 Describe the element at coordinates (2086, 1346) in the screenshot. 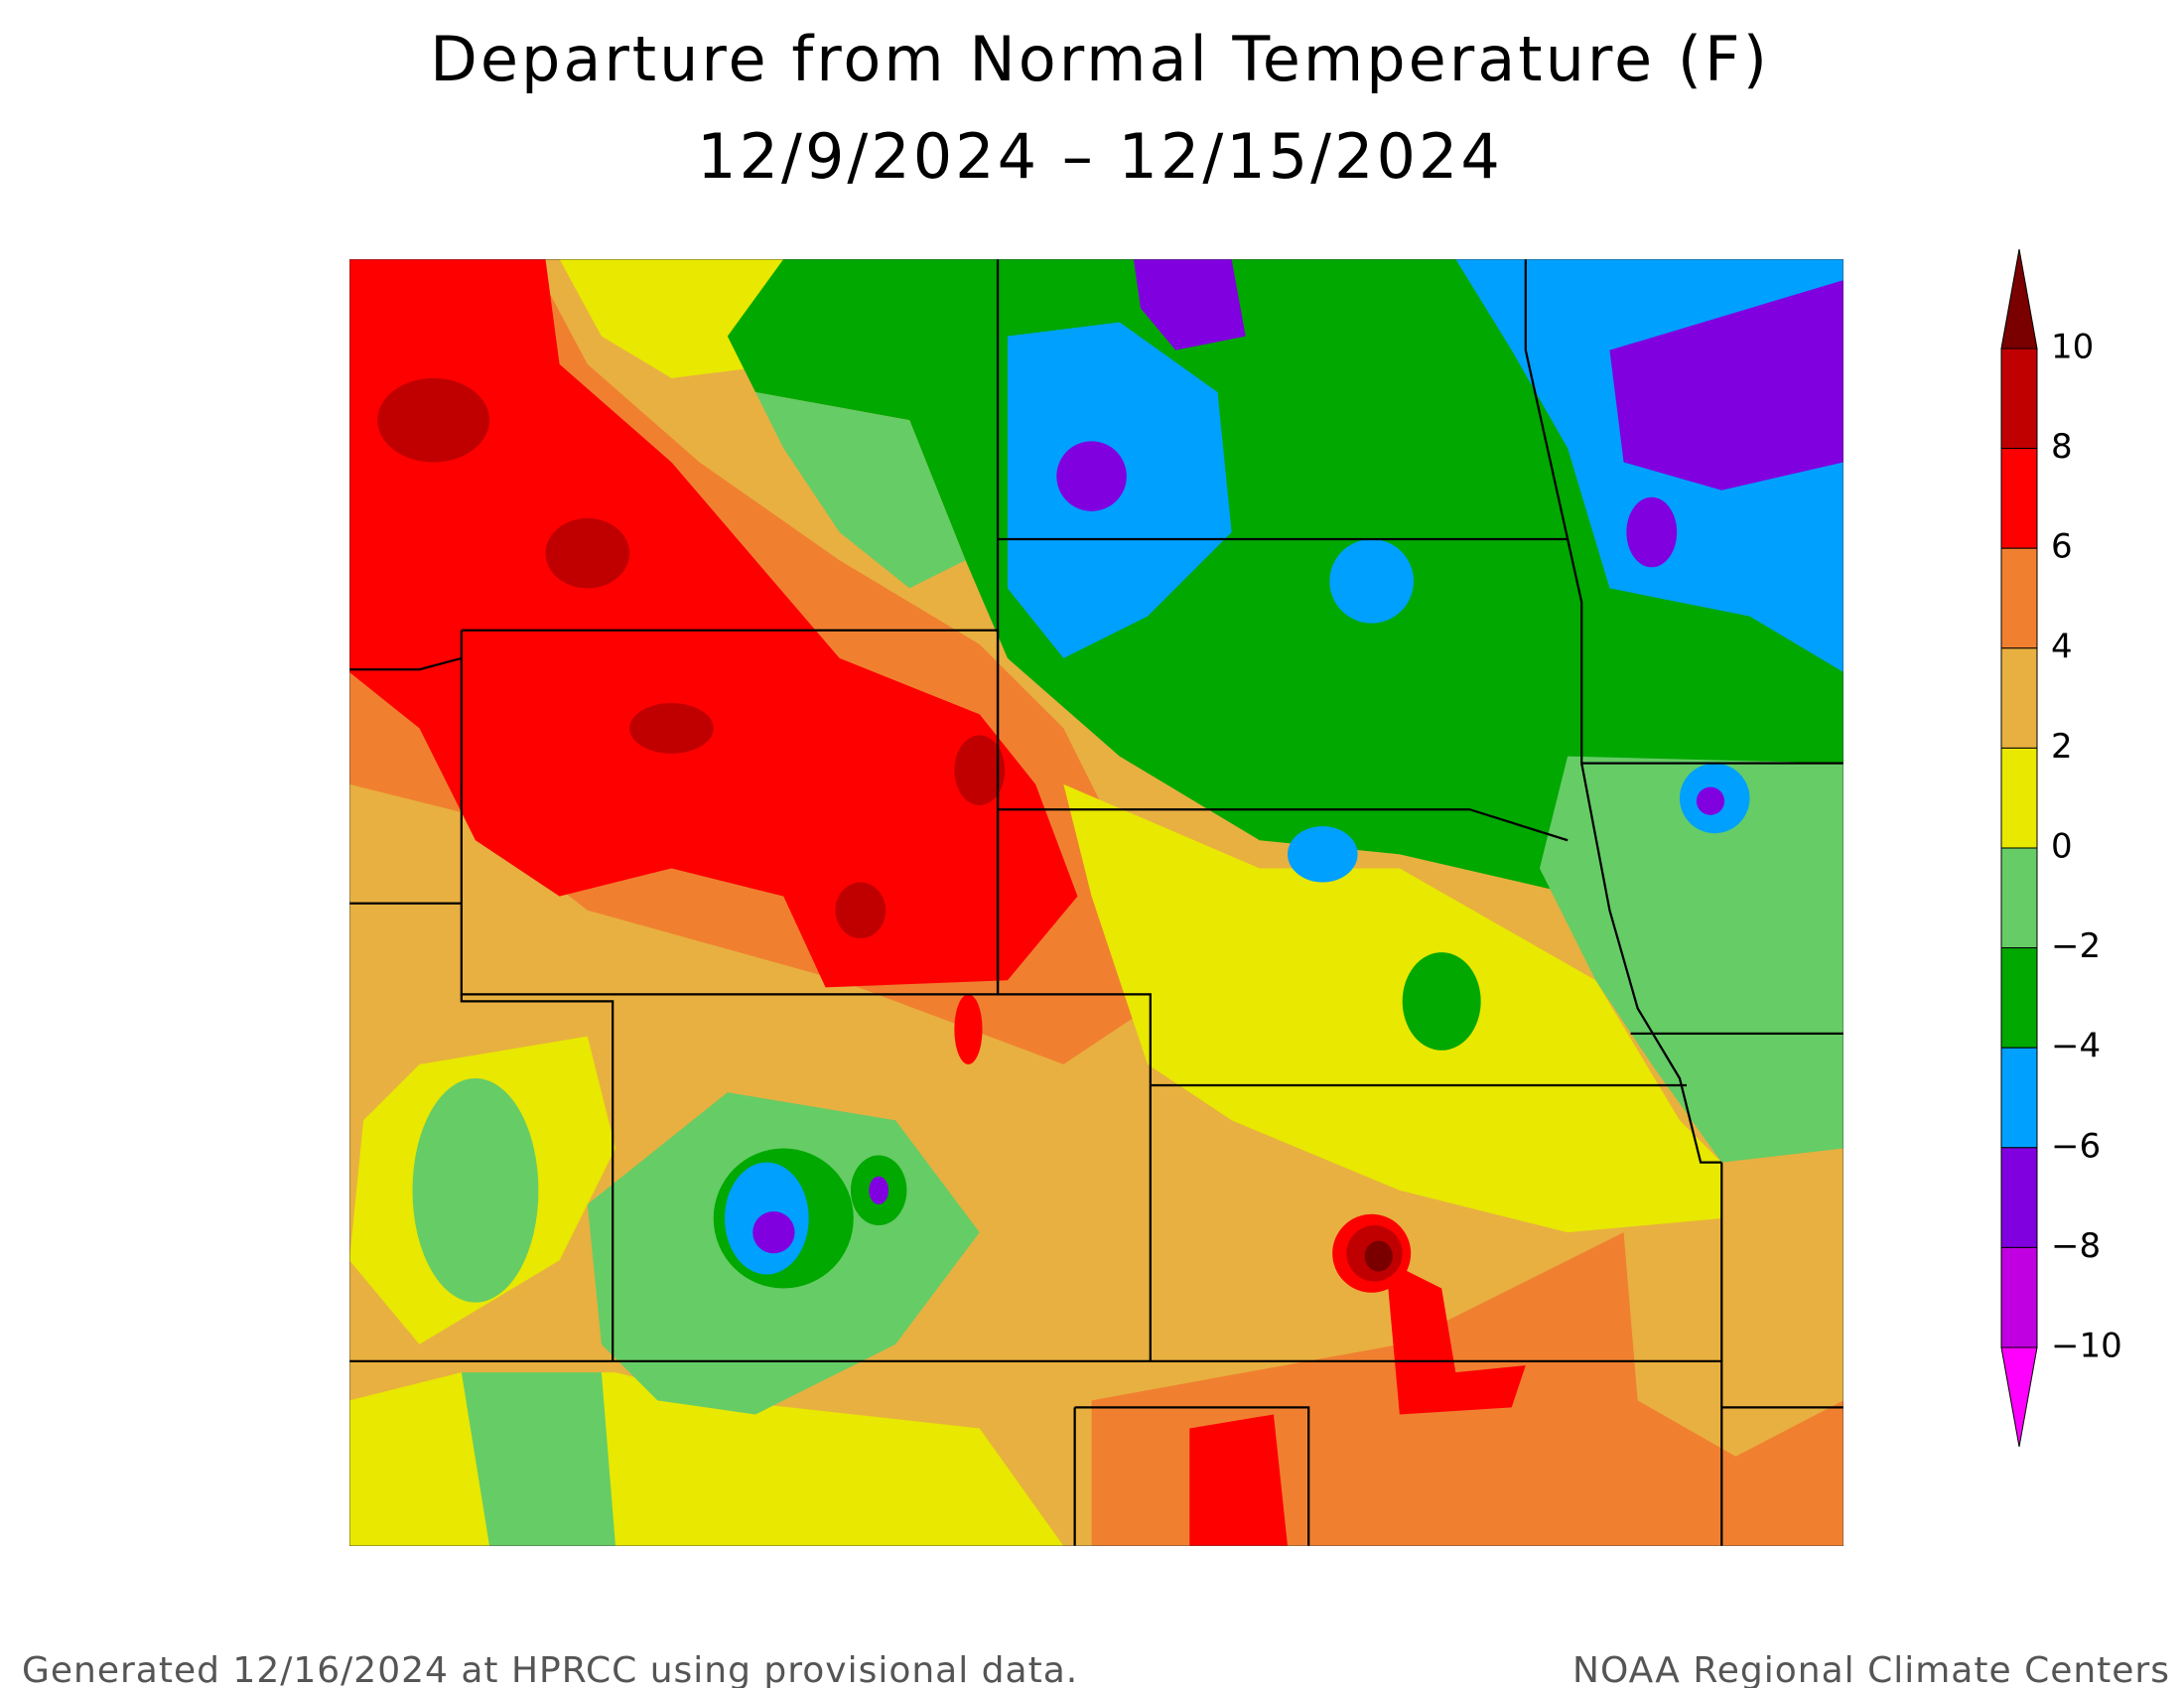

I see `colorbar-label: −10` at that location.